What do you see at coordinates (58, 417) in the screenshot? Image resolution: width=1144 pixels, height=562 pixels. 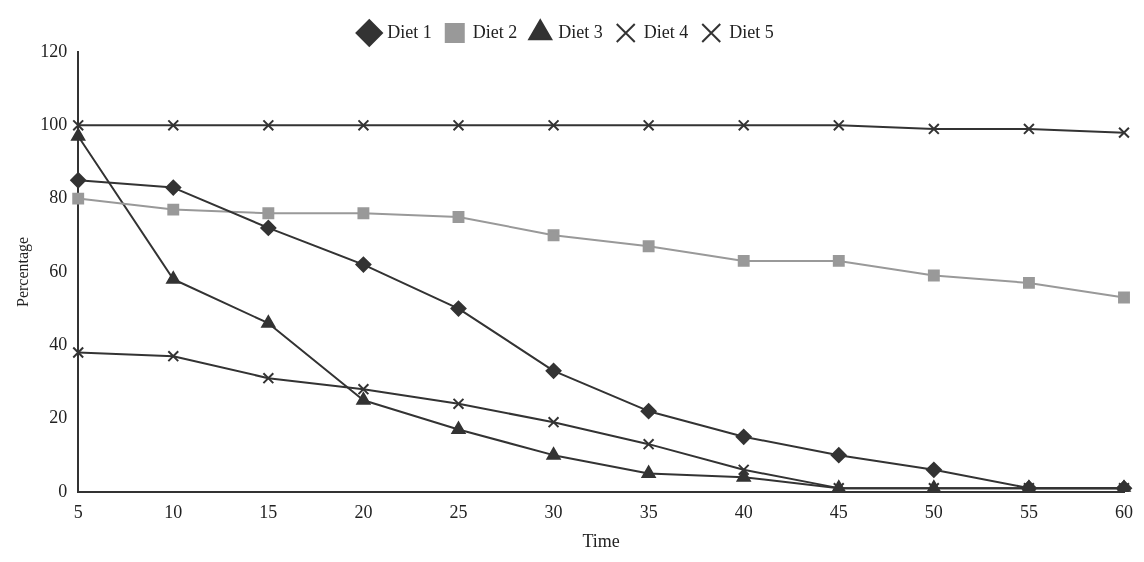 I see `y-tick-label: 20` at bounding box center [58, 417].